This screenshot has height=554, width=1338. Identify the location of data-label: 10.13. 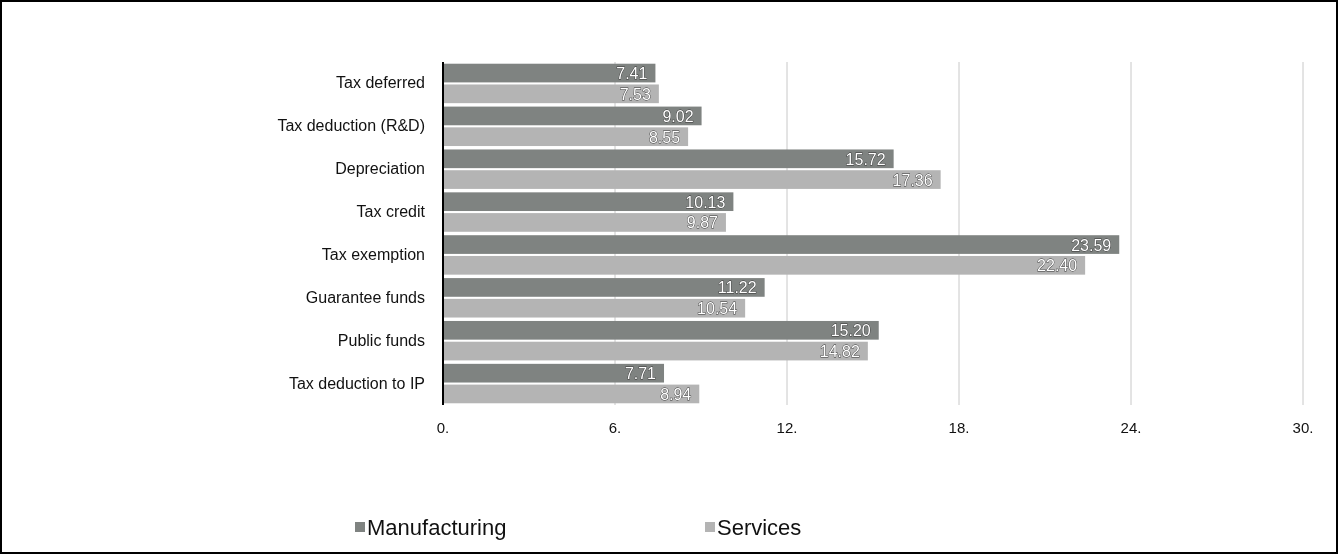
(705, 202).